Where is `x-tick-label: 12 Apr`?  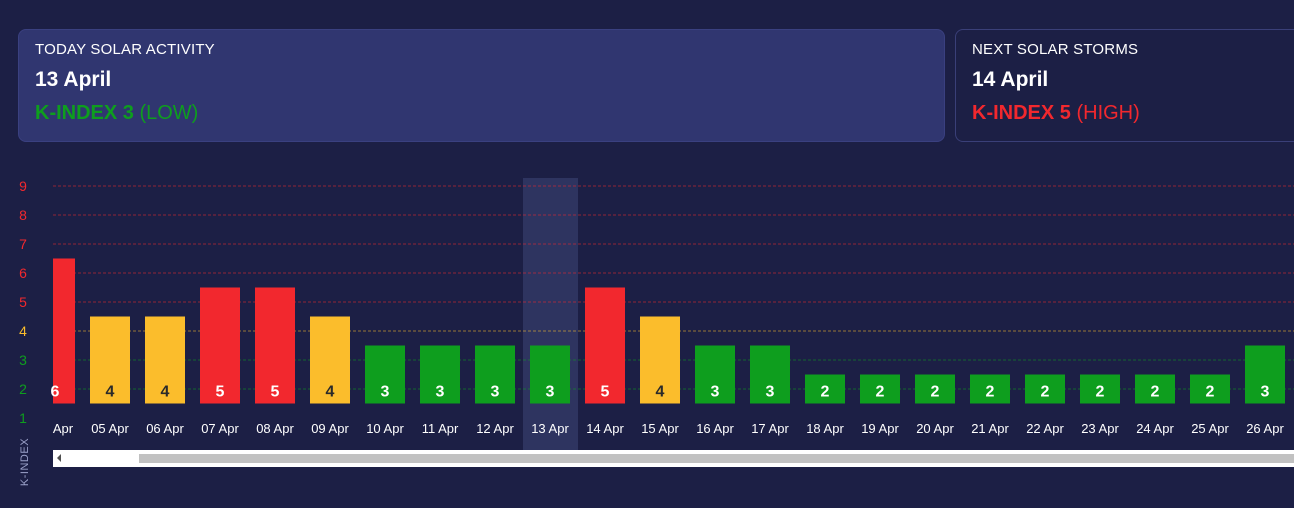
x-tick-label: 12 Apr is located at coordinates (495, 428).